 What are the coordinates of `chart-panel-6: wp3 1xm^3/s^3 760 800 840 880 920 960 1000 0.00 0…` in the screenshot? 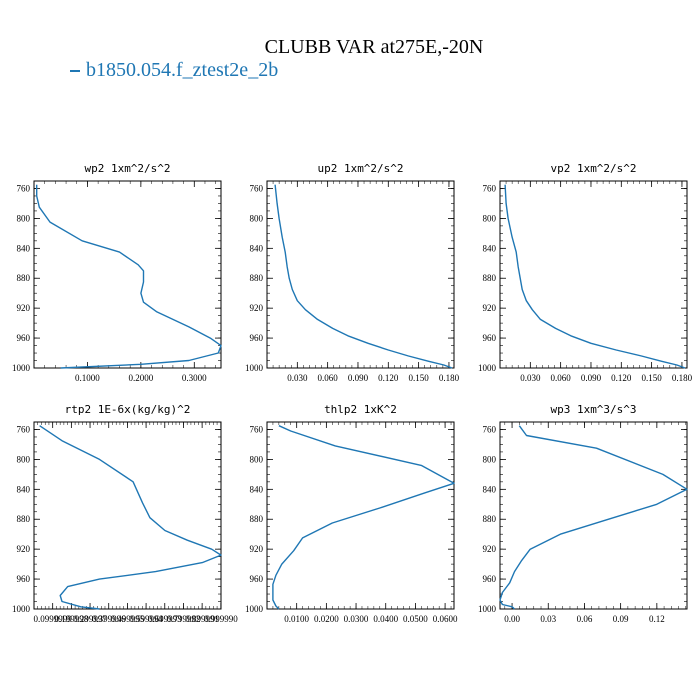 It's located at (583, 513).